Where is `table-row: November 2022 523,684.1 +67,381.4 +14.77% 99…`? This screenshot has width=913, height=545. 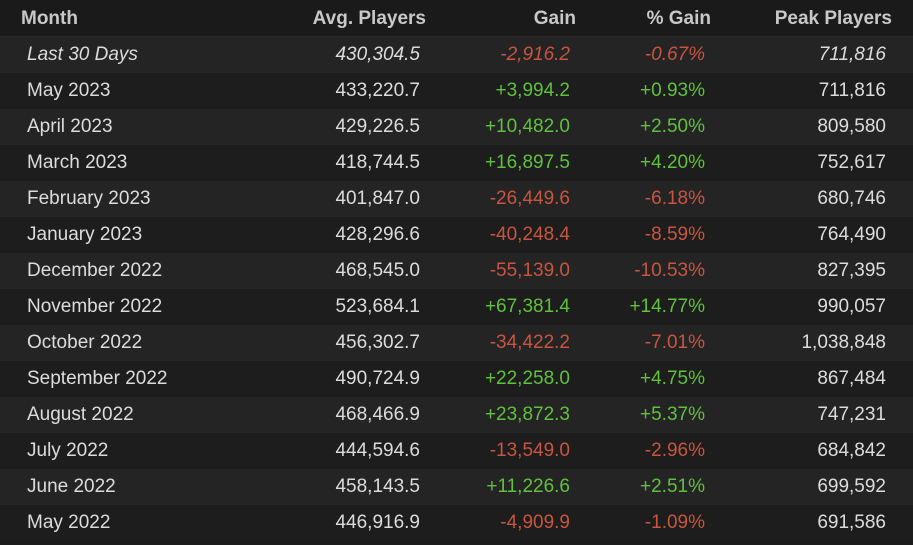
table-row: November 2022 523,684.1 +67,381.4 +14.77% 99… is located at coordinates (456, 307).